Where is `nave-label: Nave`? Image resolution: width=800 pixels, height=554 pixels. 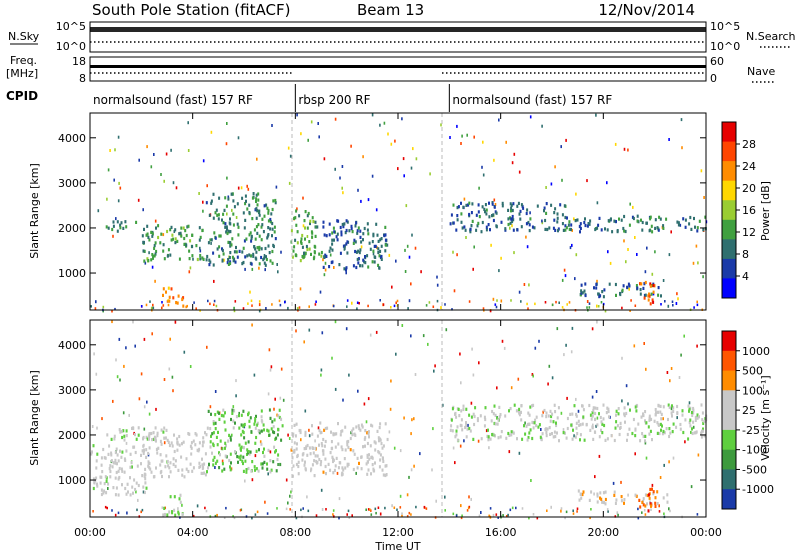
nave-label: Nave is located at coordinates (761, 71).